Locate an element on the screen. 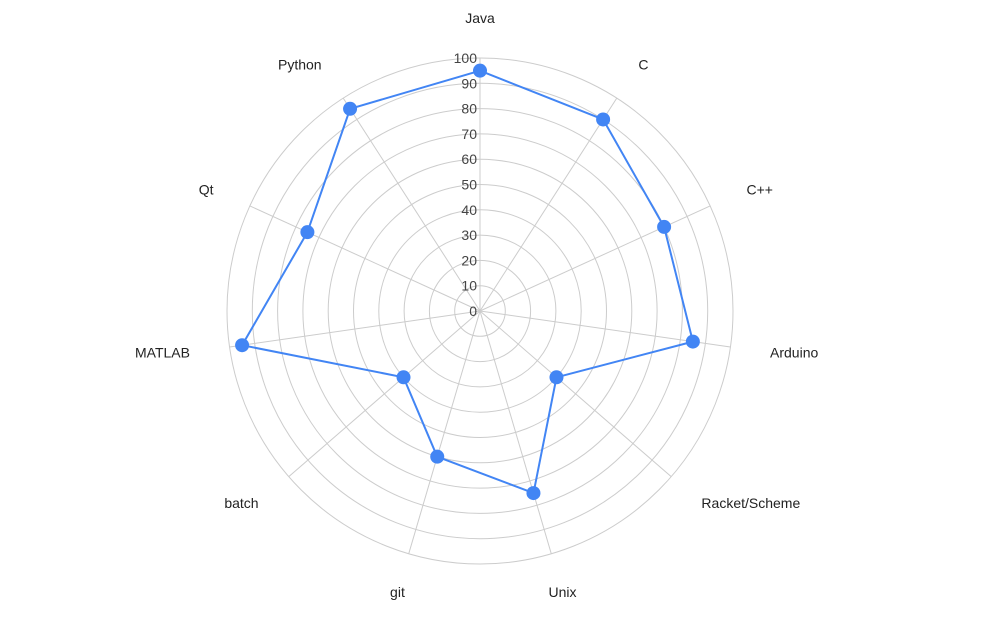 This screenshot has height=623, width=987. radial-tick-label: 80 is located at coordinates (469, 109).